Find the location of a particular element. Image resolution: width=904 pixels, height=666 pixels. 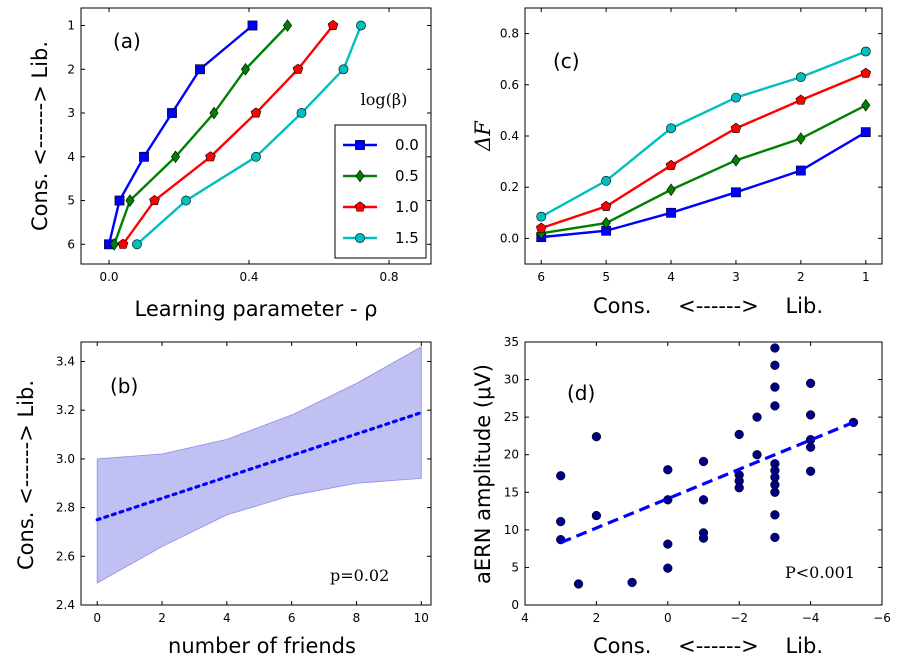

x-tick-label: 0.4 is located at coordinates (248, 277).